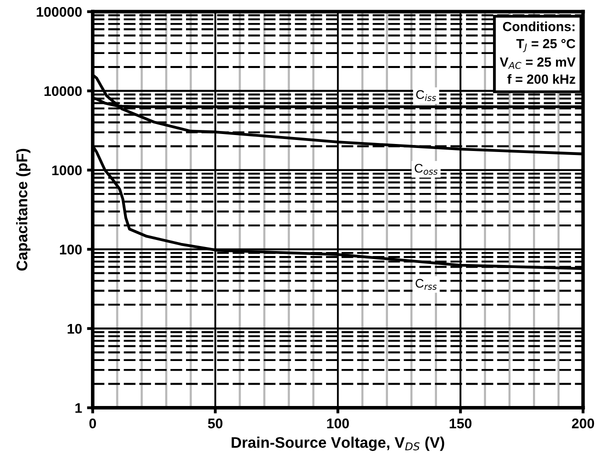  I want to click on y-tick-label: 100, so click(71, 249).